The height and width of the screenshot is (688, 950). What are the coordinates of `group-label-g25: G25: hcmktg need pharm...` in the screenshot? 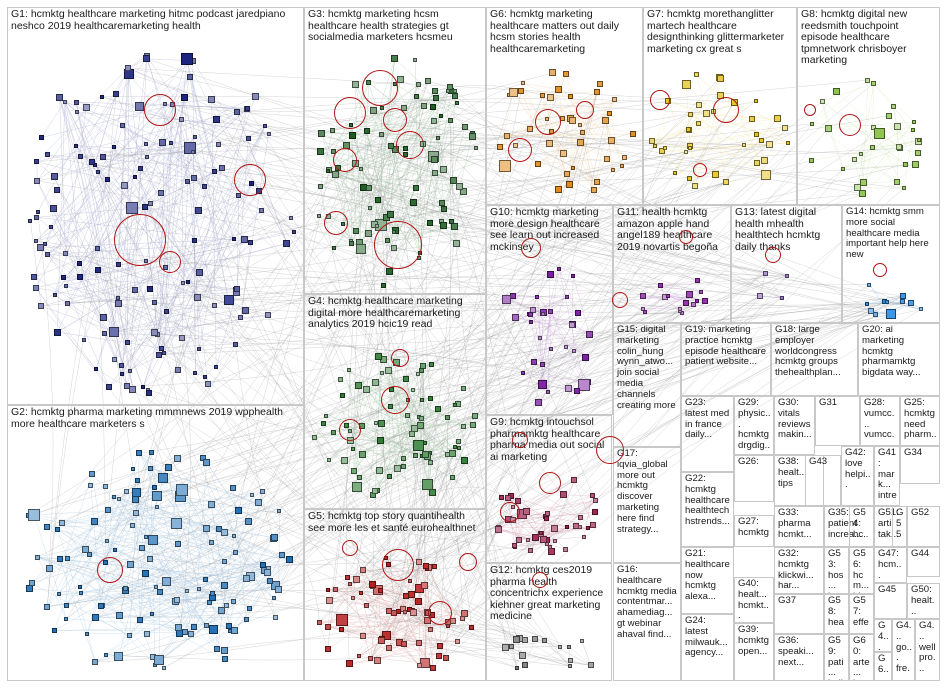 It's located at (921, 421).